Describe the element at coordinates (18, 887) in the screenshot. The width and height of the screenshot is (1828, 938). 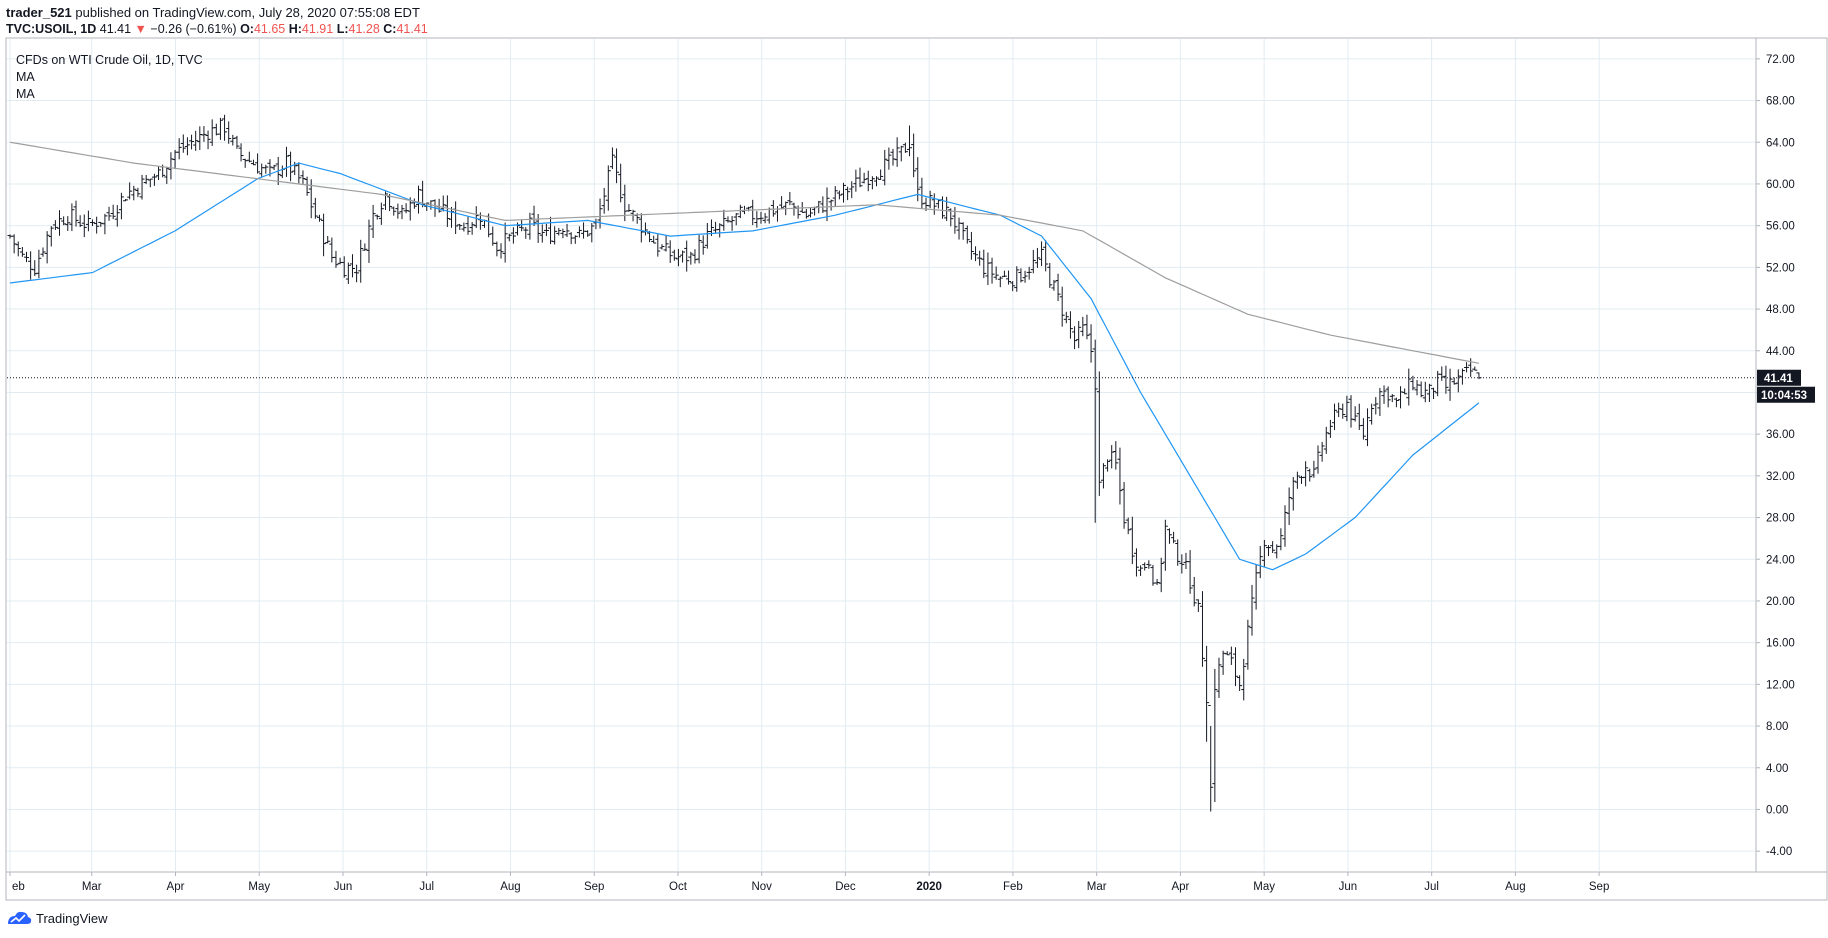
I see `x-tick-label: eb` at that location.